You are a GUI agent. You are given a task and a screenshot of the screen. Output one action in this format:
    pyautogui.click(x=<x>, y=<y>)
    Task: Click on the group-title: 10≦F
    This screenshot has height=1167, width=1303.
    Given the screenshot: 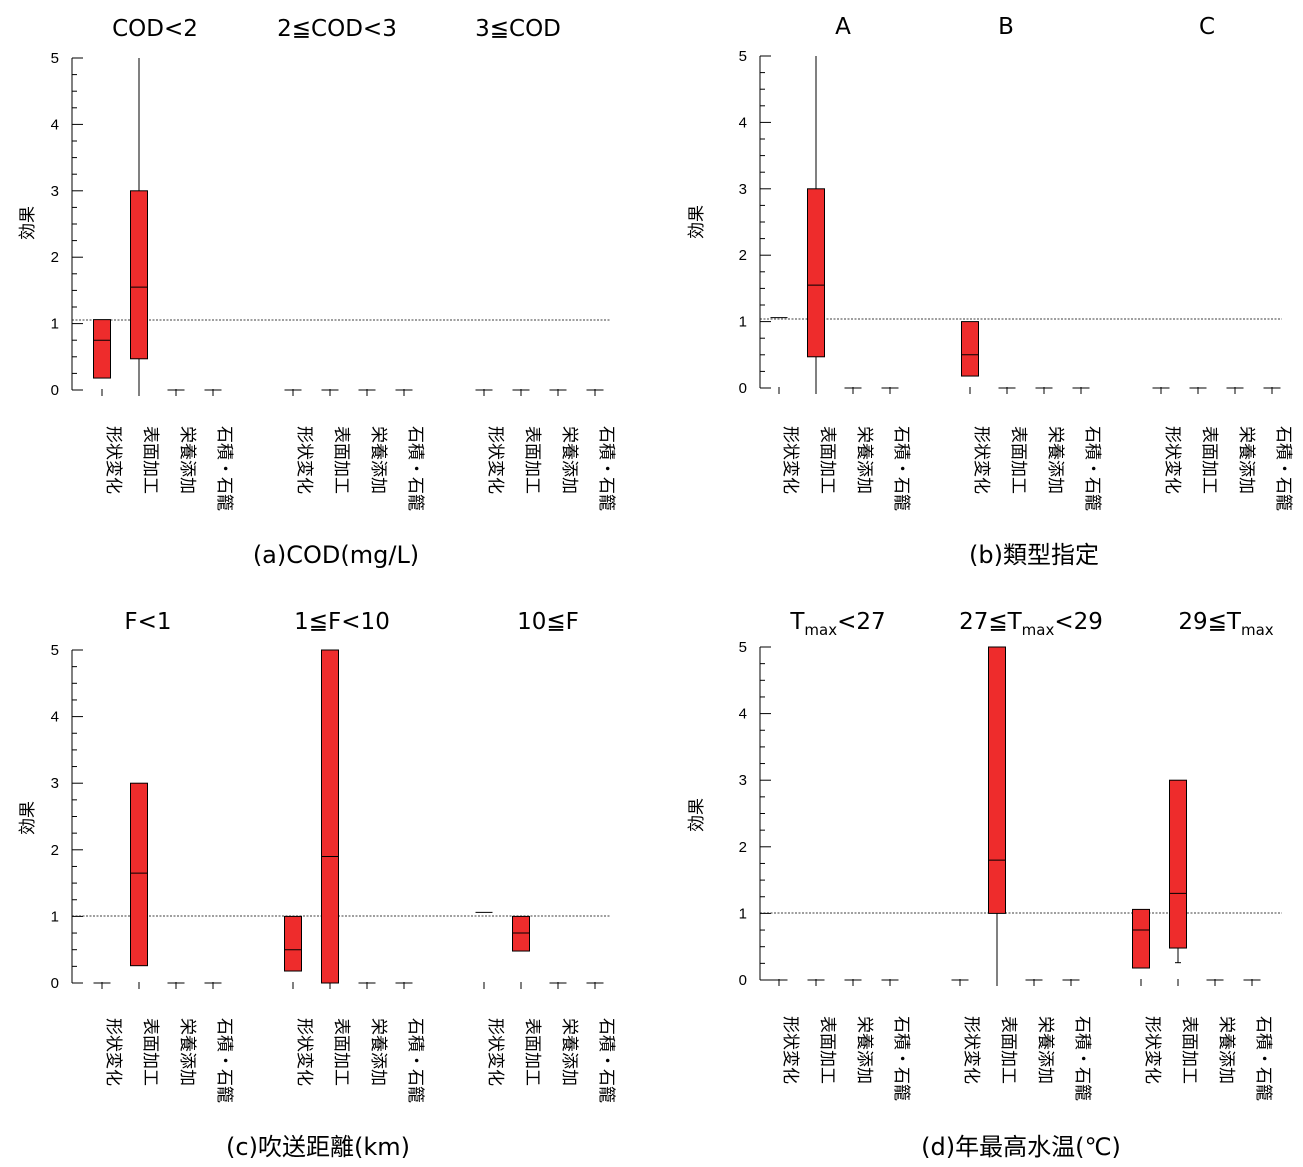 What is the action you would take?
    pyautogui.click(x=548, y=622)
    